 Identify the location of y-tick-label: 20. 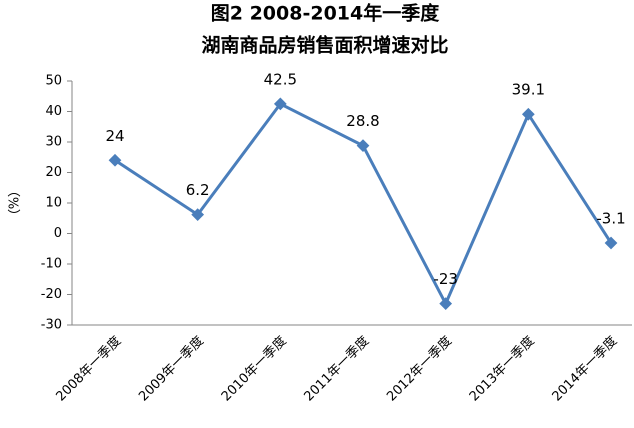
(53, 172).